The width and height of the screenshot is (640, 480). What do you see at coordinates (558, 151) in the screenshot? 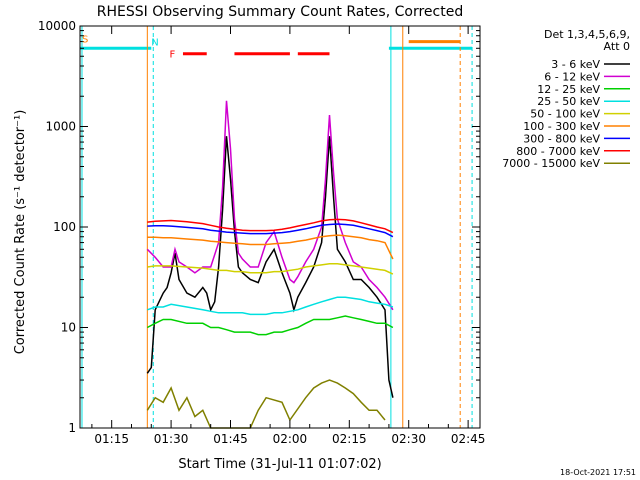
I see `legend-label-7: 800 - 7000 keV` at bounding box center [558, 151].